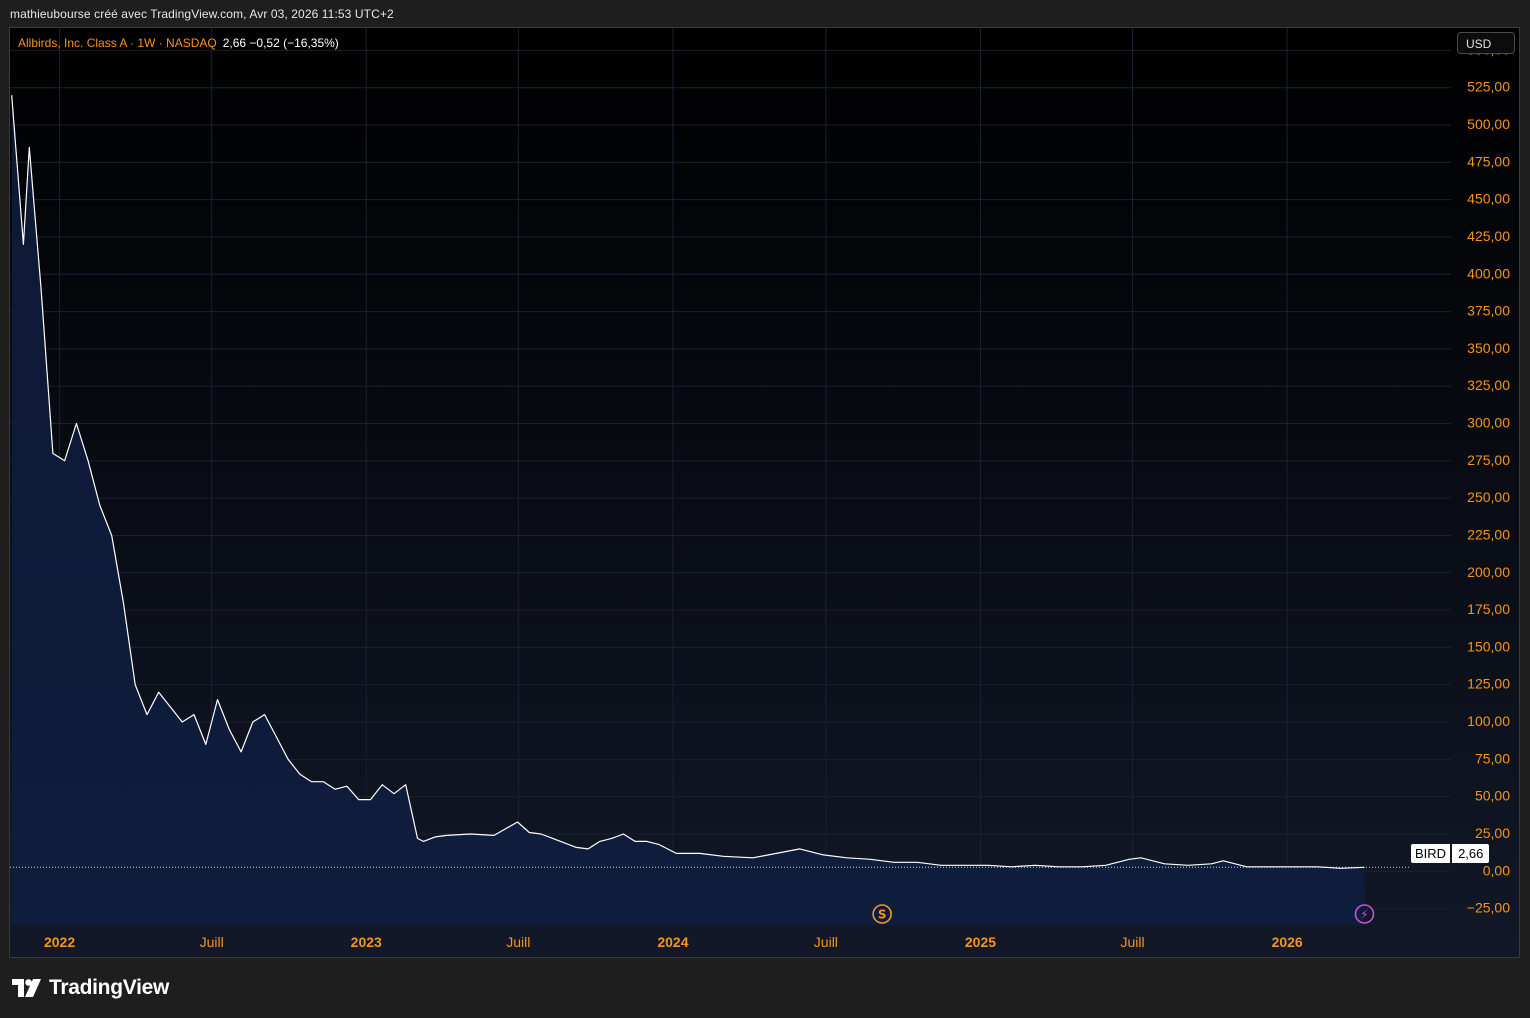  Describe the element at coordinates (1488, 908) in the screenshot. I see `y-tick-label: −25,00` at that location.